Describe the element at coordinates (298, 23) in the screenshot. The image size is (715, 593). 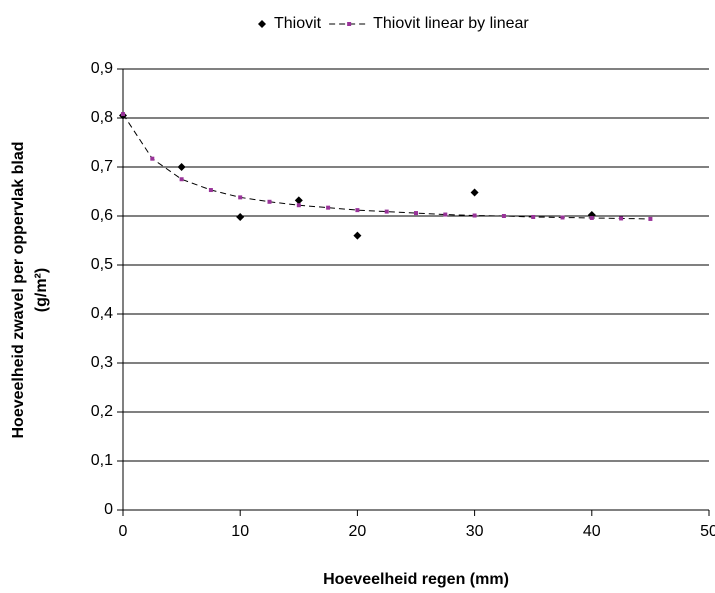
I see `legend-label: Thiovit` at that location.